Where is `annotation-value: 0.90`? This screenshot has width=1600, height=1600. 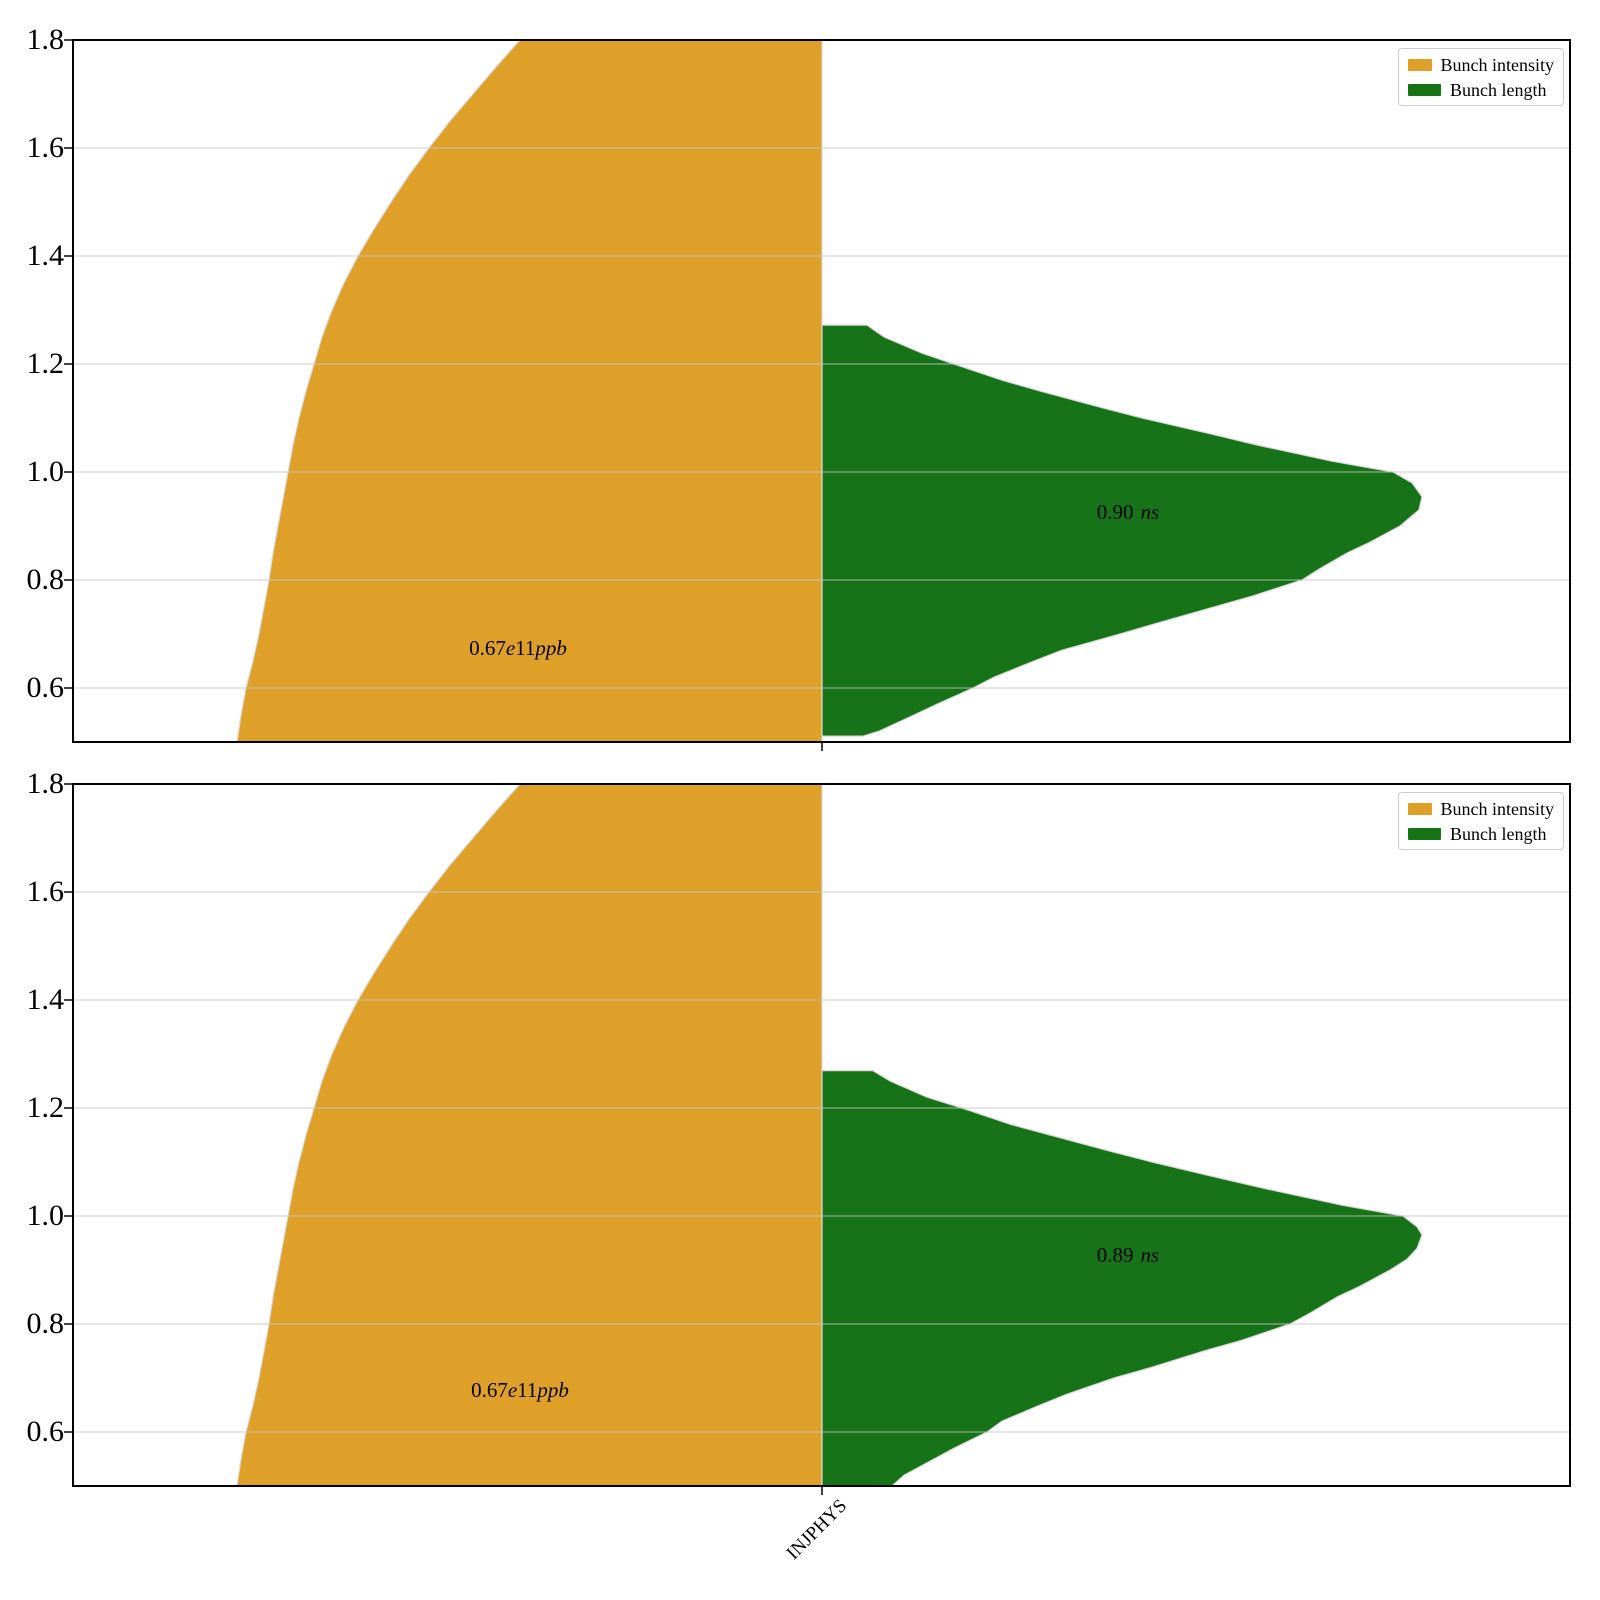
annotation-value: 0.90 is located at coordinates (1115, 512).